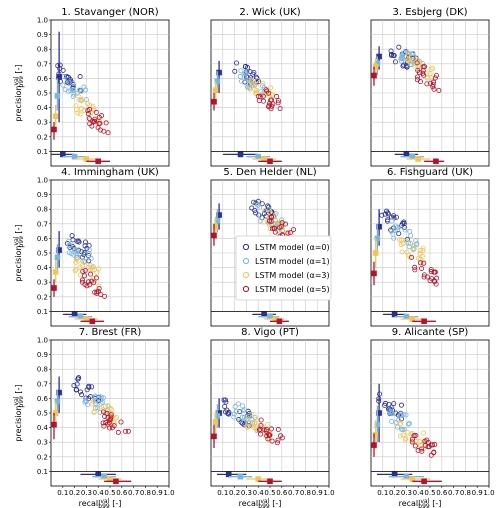 Image resolution: width=500 pixels, height=508 pixels. What do you see at coordinates (430, 332) in the screenshot?
I see `subplot-title: 9. Alicante (SP)` at bounding box center [430, 332].